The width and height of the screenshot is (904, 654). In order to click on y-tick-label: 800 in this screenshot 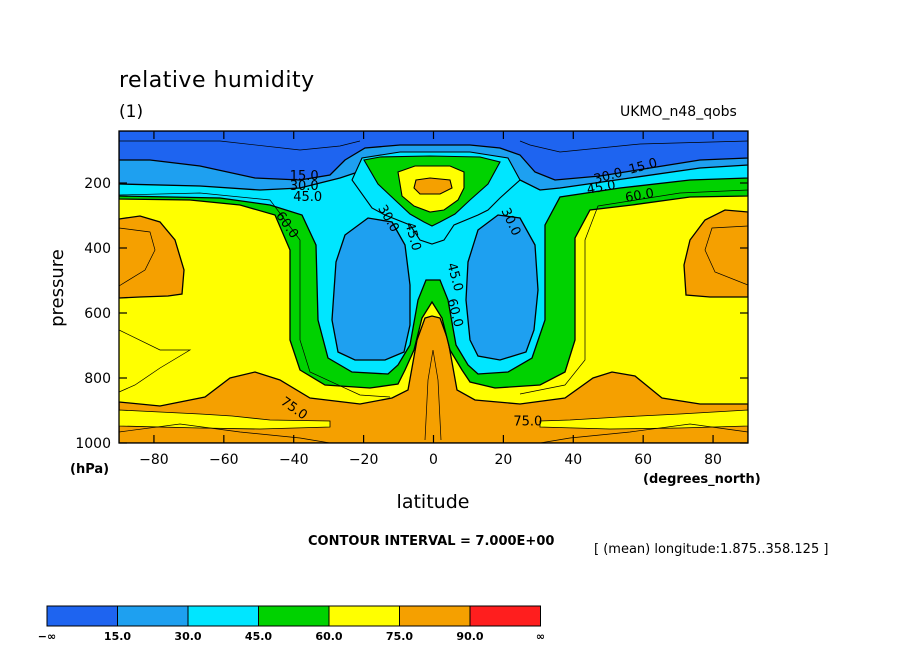, I will do `click(97, 379)`.